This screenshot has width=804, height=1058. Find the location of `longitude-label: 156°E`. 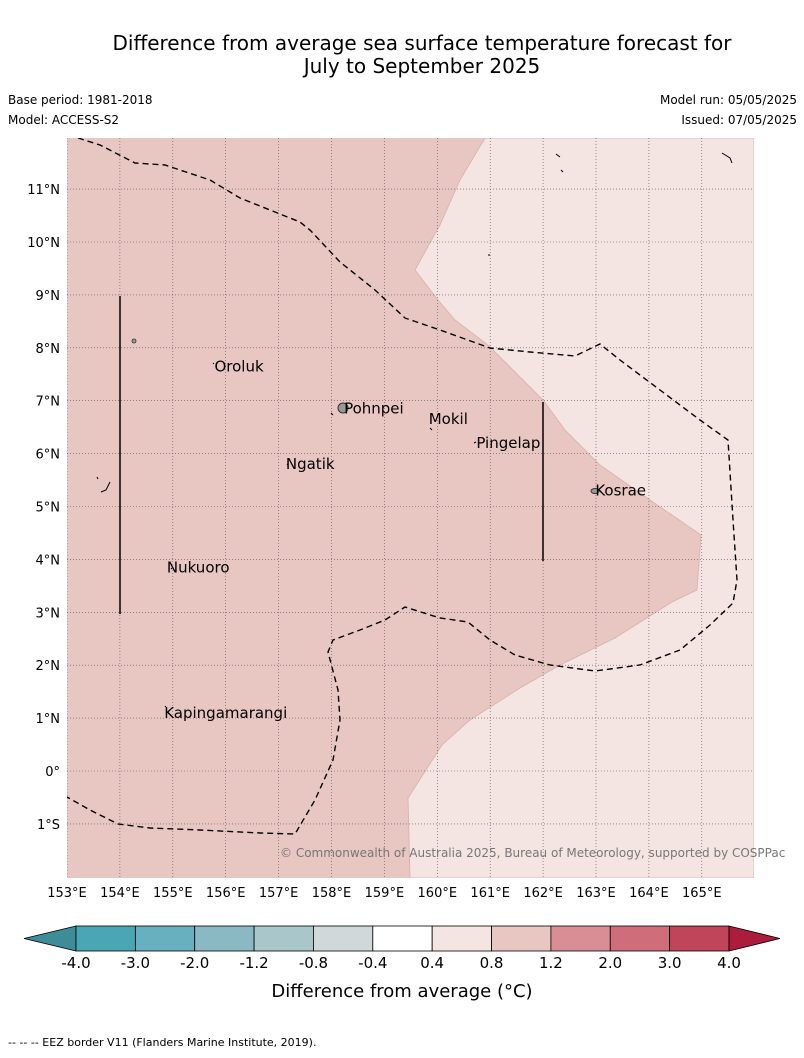

longitude-label: 156°E is located at coordinates (226, 893).